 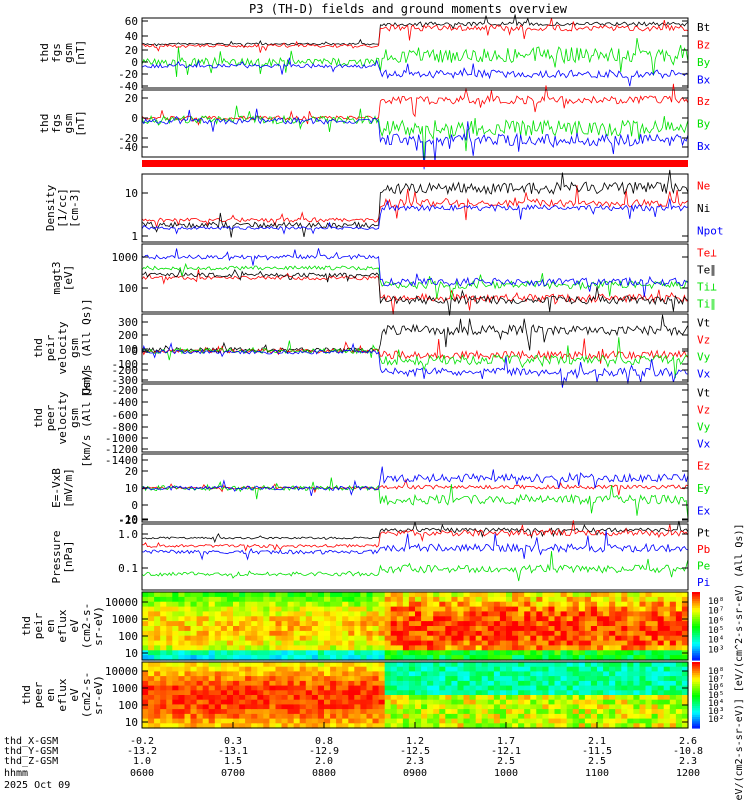 I want to click on legend-Vx: Vx, so click(x=704, y=374).